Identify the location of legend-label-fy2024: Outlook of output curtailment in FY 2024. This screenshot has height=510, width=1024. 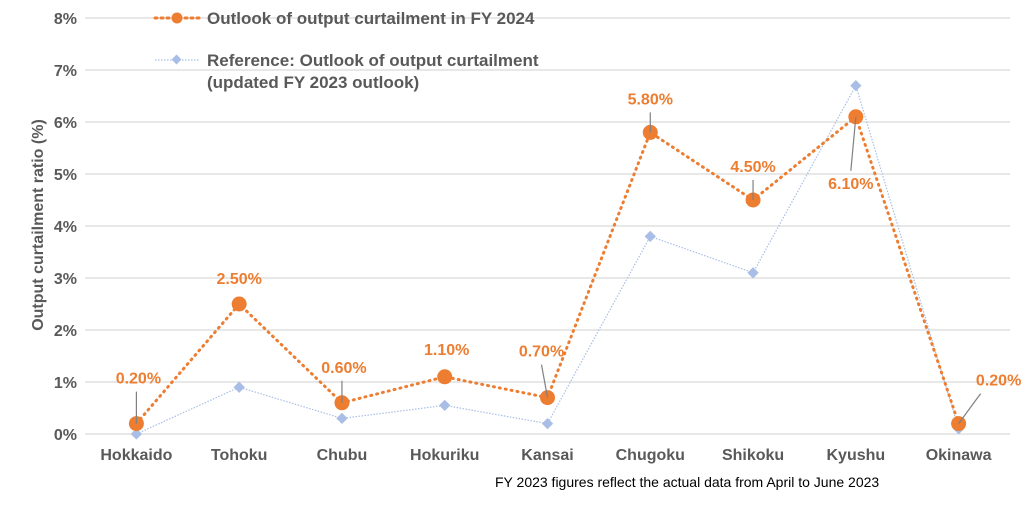
(371, 18).